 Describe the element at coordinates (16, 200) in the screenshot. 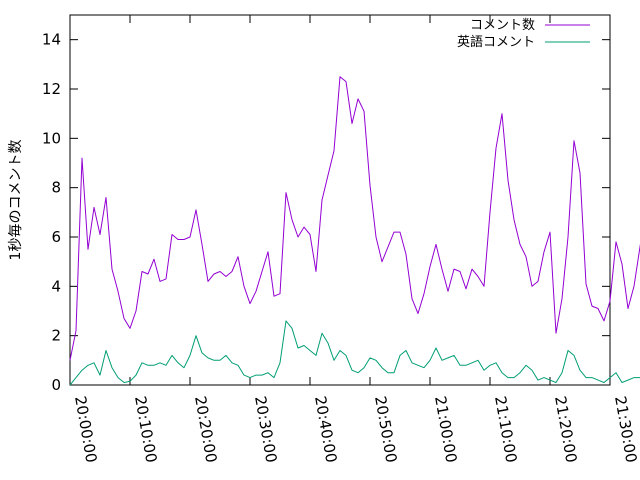

I see `y-axis-label: 1秒毎のコメント数` at that location.